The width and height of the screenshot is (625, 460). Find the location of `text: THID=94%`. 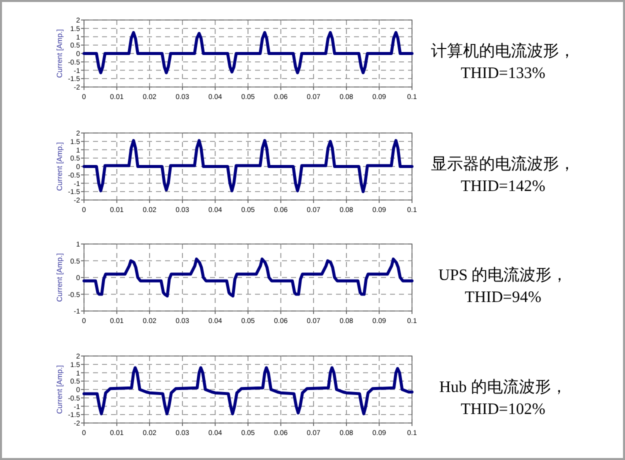

text: THID=94% is located at coordinates (503, 297).